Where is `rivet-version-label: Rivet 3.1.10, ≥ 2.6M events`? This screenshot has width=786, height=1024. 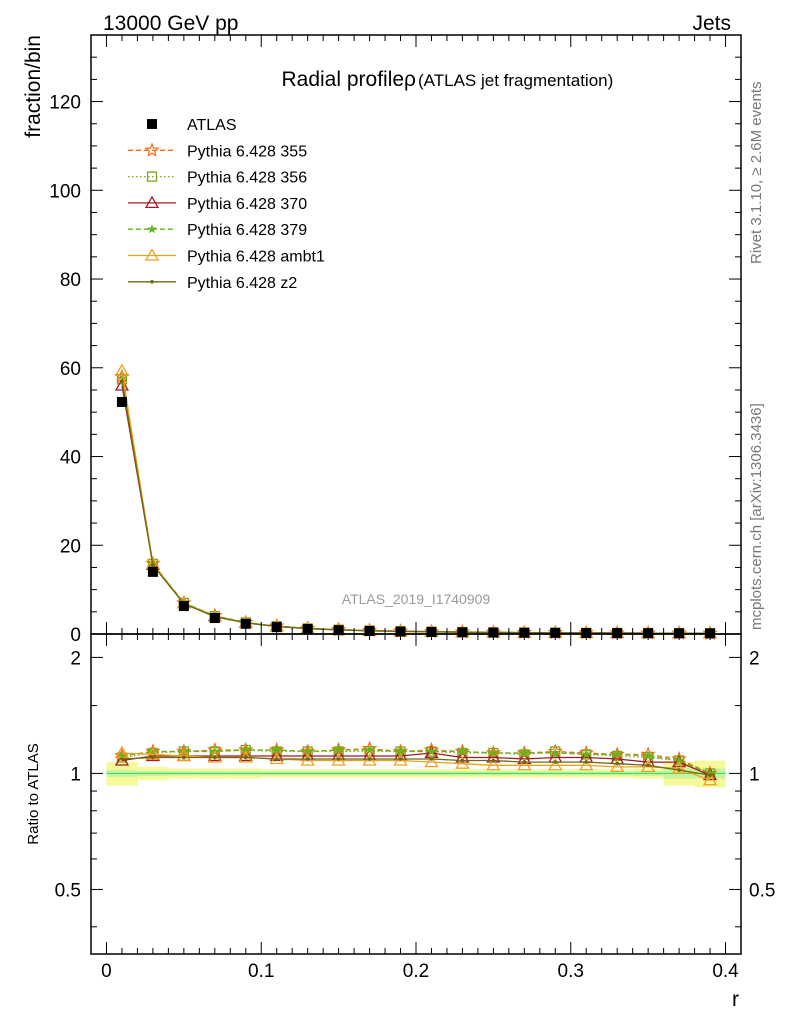
rivet-version-label: Rivet 3.1.10, ≥ 2.6M events is located at coordinates (756, 173).